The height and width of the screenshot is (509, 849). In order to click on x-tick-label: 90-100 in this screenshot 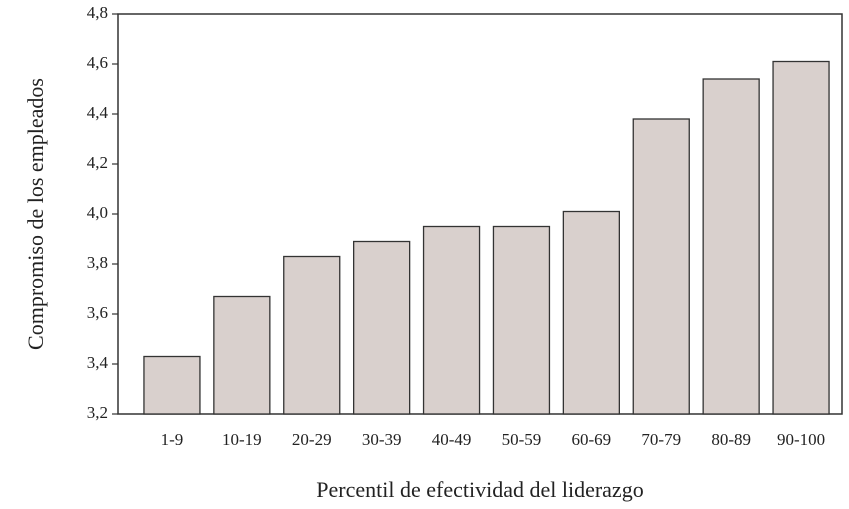, I will do `click(801, 439)`.